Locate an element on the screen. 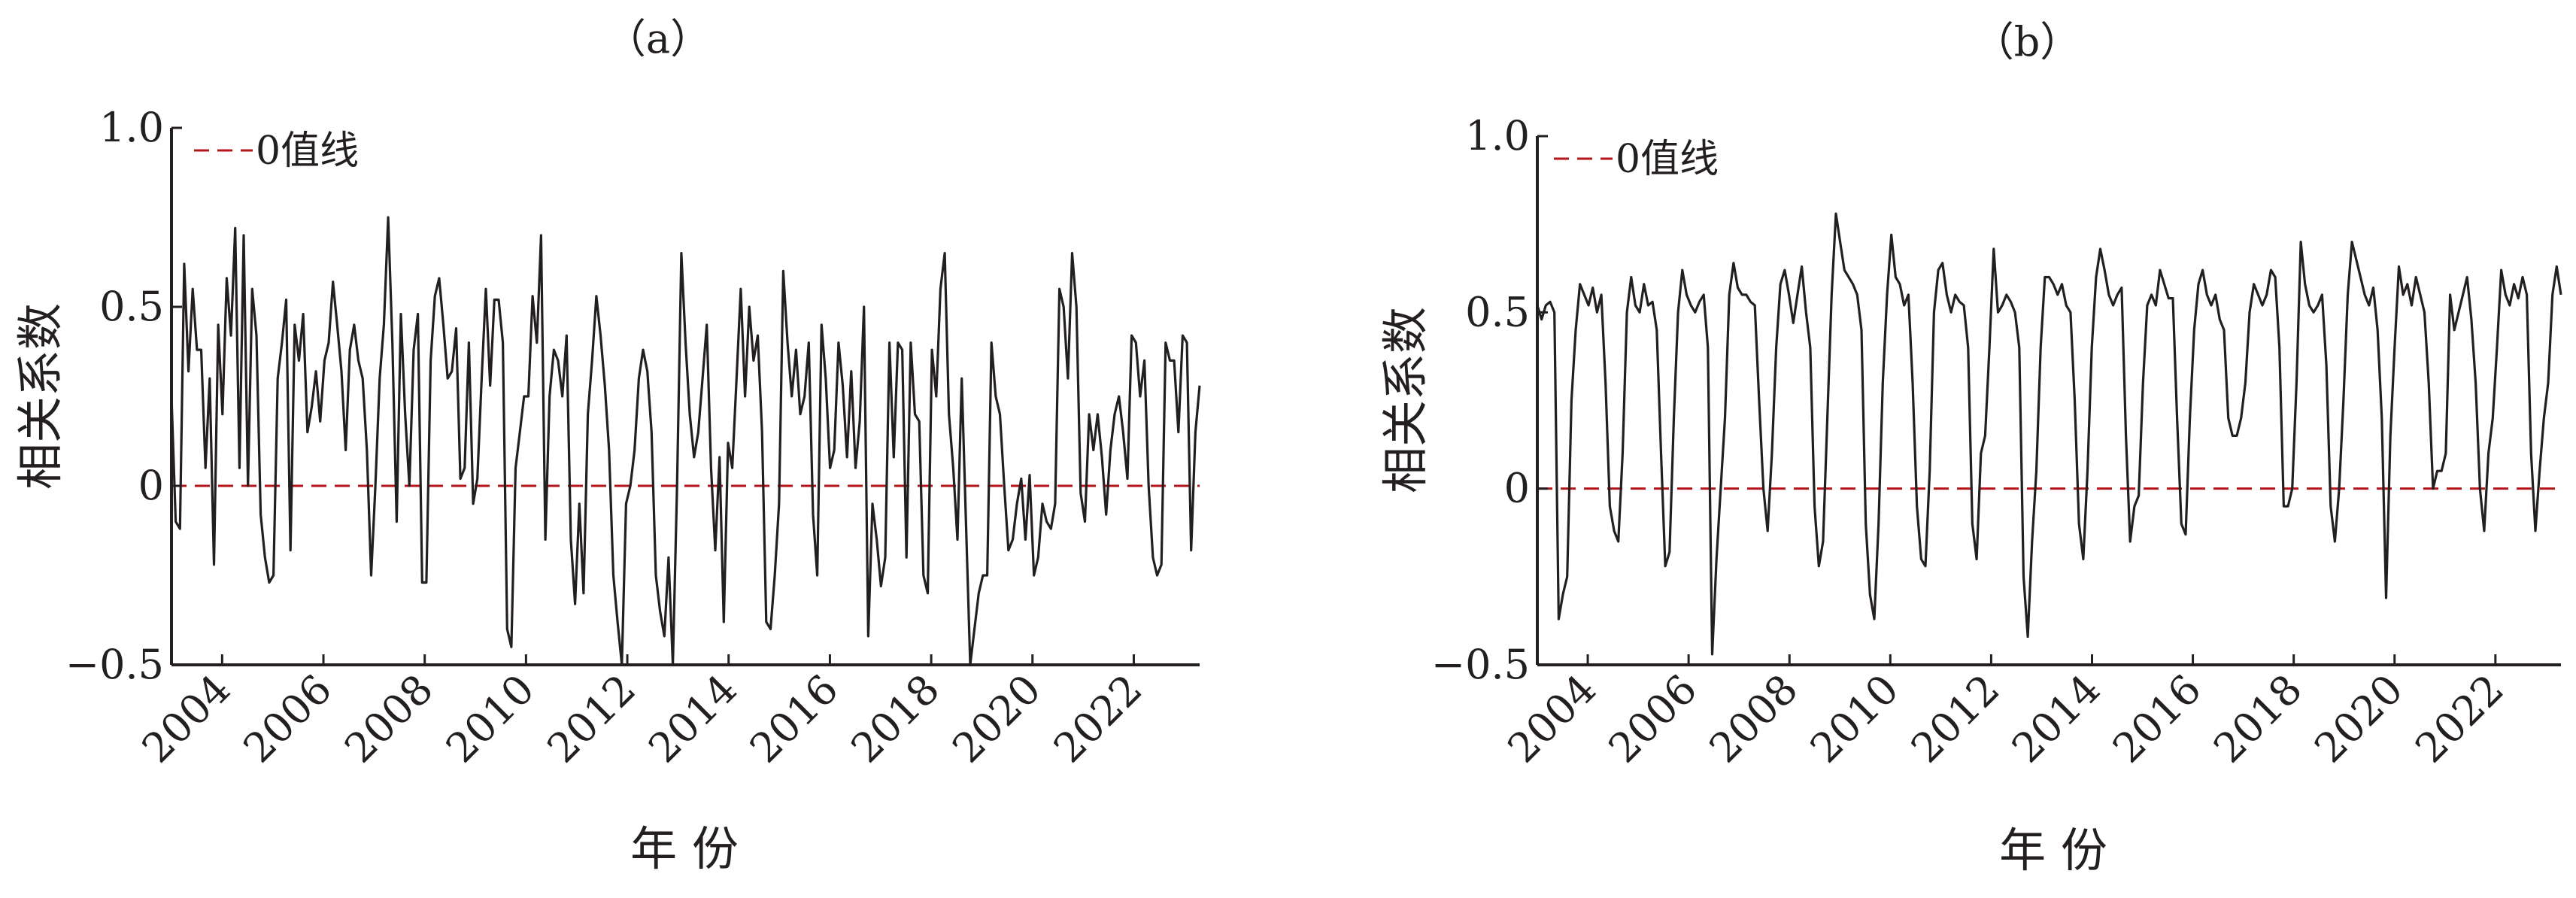 This screenshot has height=898, width=2576. panel-title: （b） is located at coordinates (2027, 41).